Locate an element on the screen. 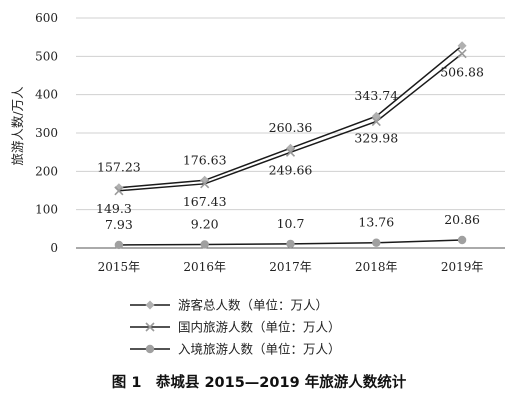  legend-item: 游客总人数（单位：万人） is located at coordinates (229, 305).